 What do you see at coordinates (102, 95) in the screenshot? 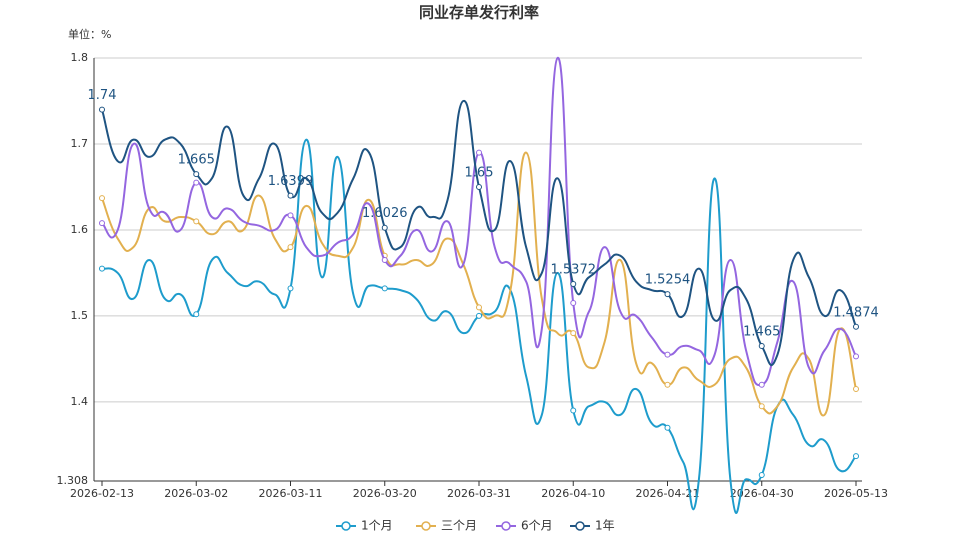
I see `data-label: 1.74` at bounding box center [102, 95].